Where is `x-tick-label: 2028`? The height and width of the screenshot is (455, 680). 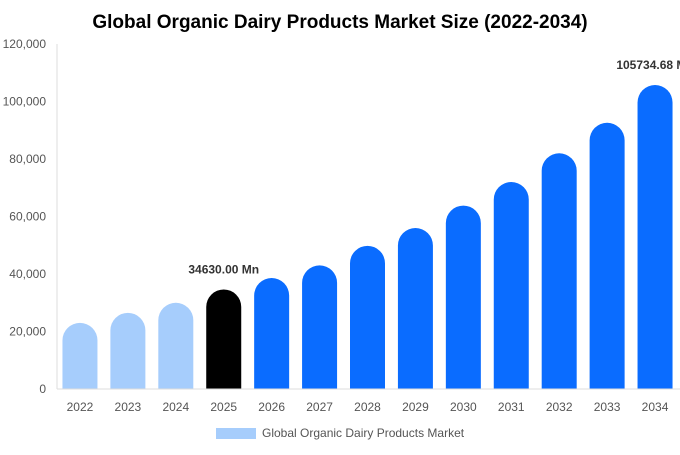 x-tick-label: 2028 is located at coordinates (367, 407).